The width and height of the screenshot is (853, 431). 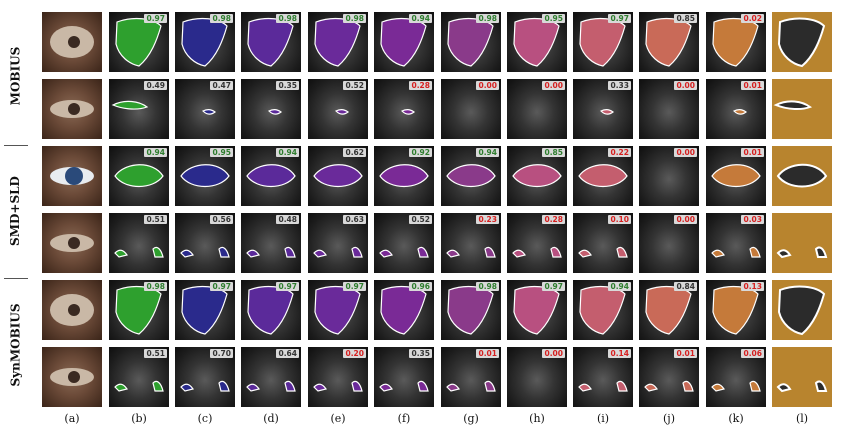 I want to click on segmentation-cell: 0.49, so click(x=139, y=109).